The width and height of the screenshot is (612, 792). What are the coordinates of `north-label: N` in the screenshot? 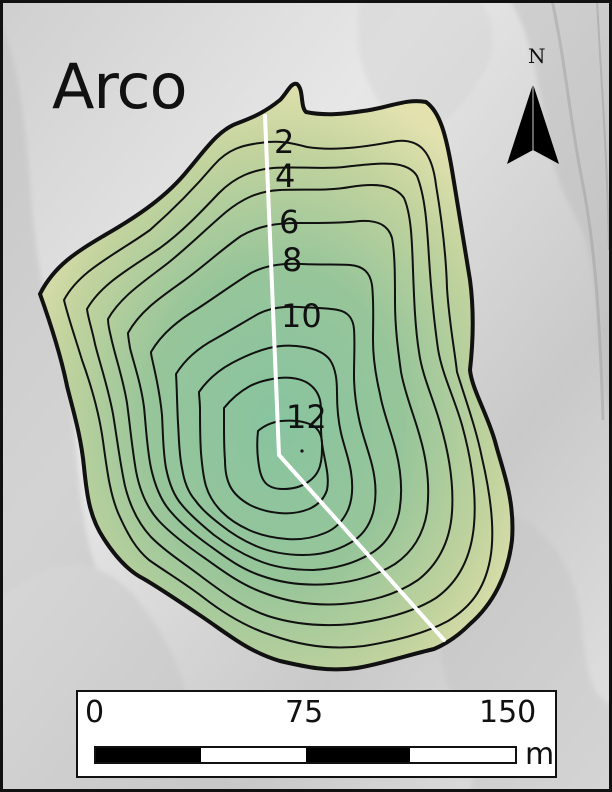 It's located at (537, 56).